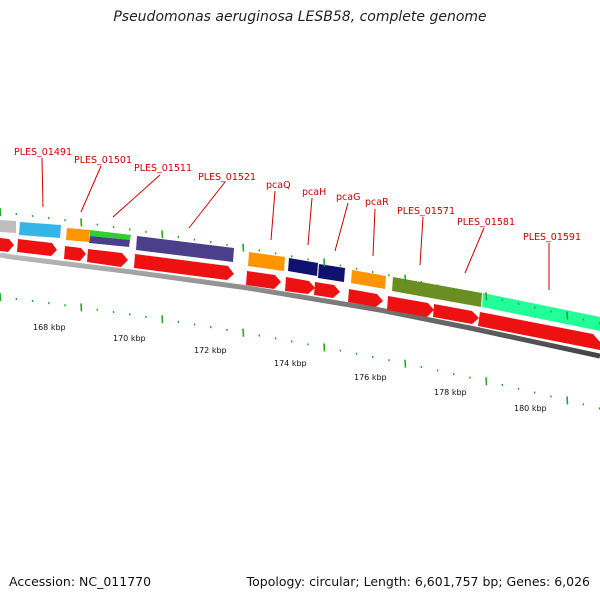  Describe the element at coordinates (8, 226) in the screenshot. I see `gene-block-gray` at that location.